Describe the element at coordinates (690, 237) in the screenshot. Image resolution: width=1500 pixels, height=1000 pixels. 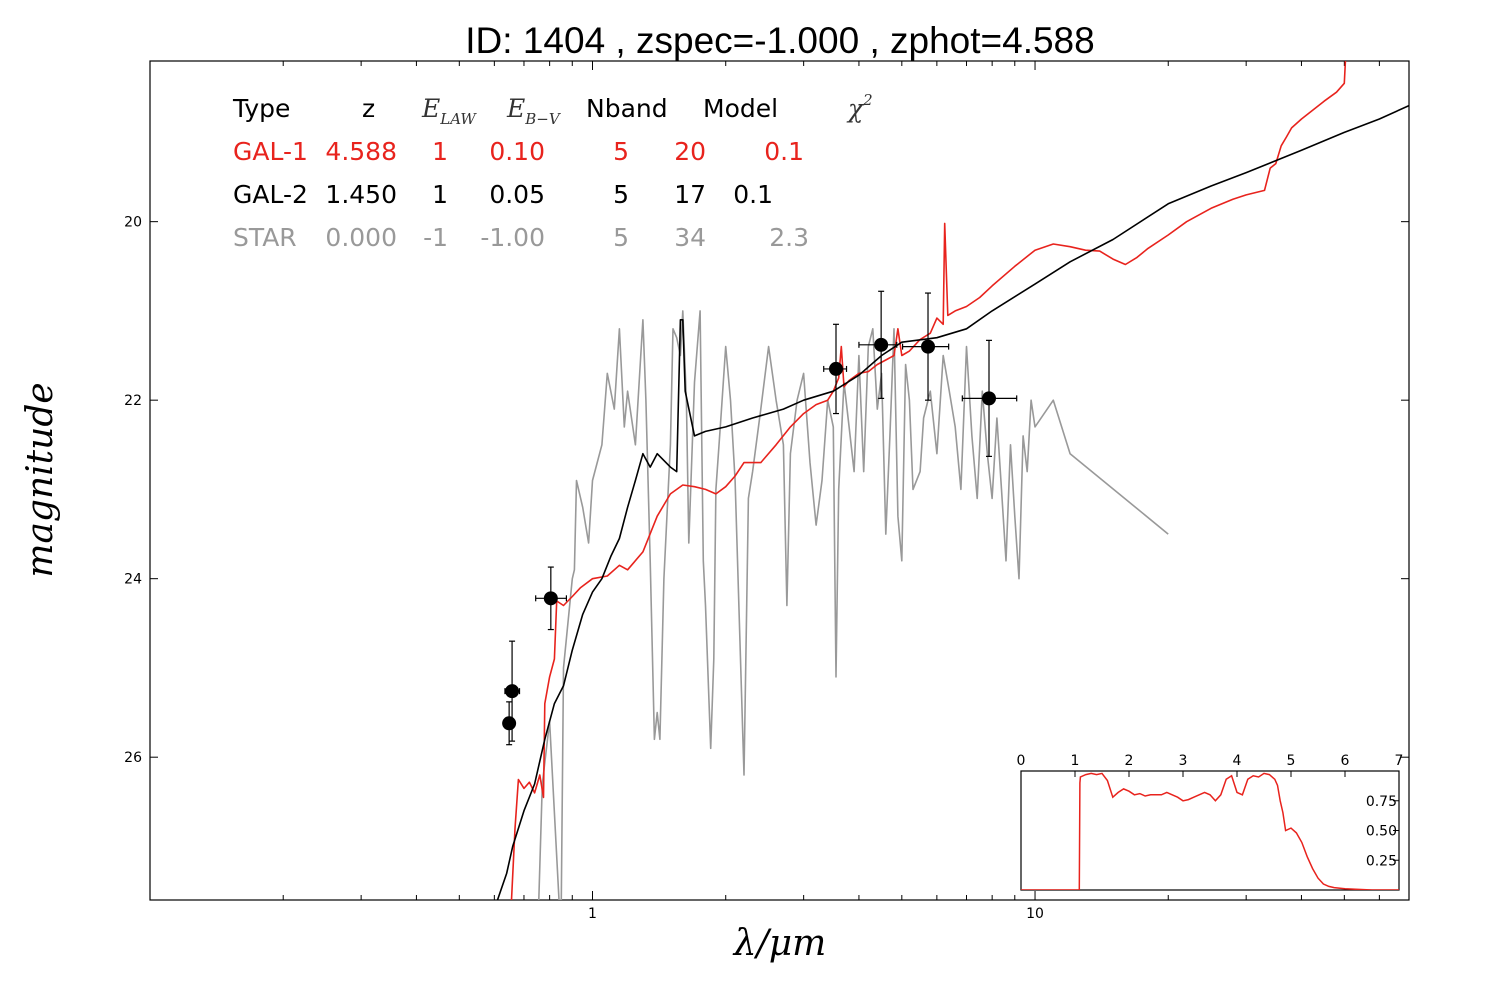
I see `legend-cell-model: 34` at that location.